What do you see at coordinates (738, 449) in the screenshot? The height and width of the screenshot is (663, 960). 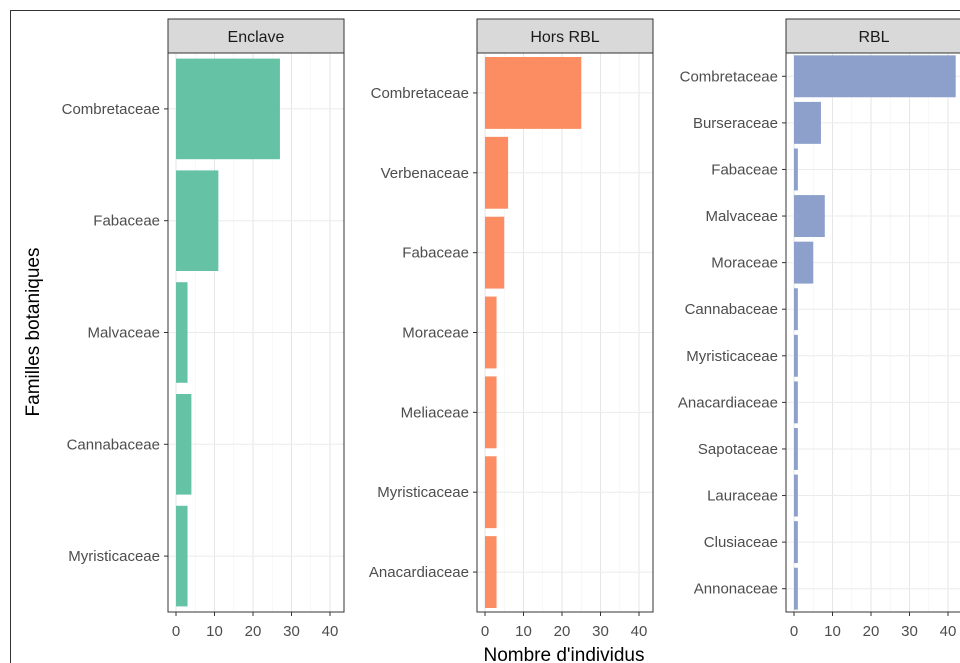 I see `y-tick-label: Sapotaceae` at bounding box center [738, 449].